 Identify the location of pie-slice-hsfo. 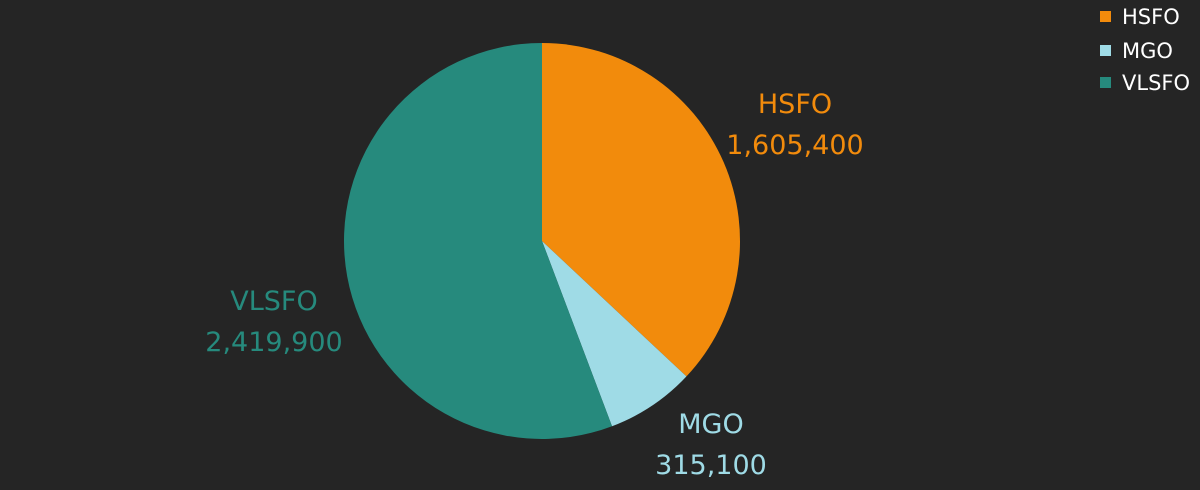
(641, 210).